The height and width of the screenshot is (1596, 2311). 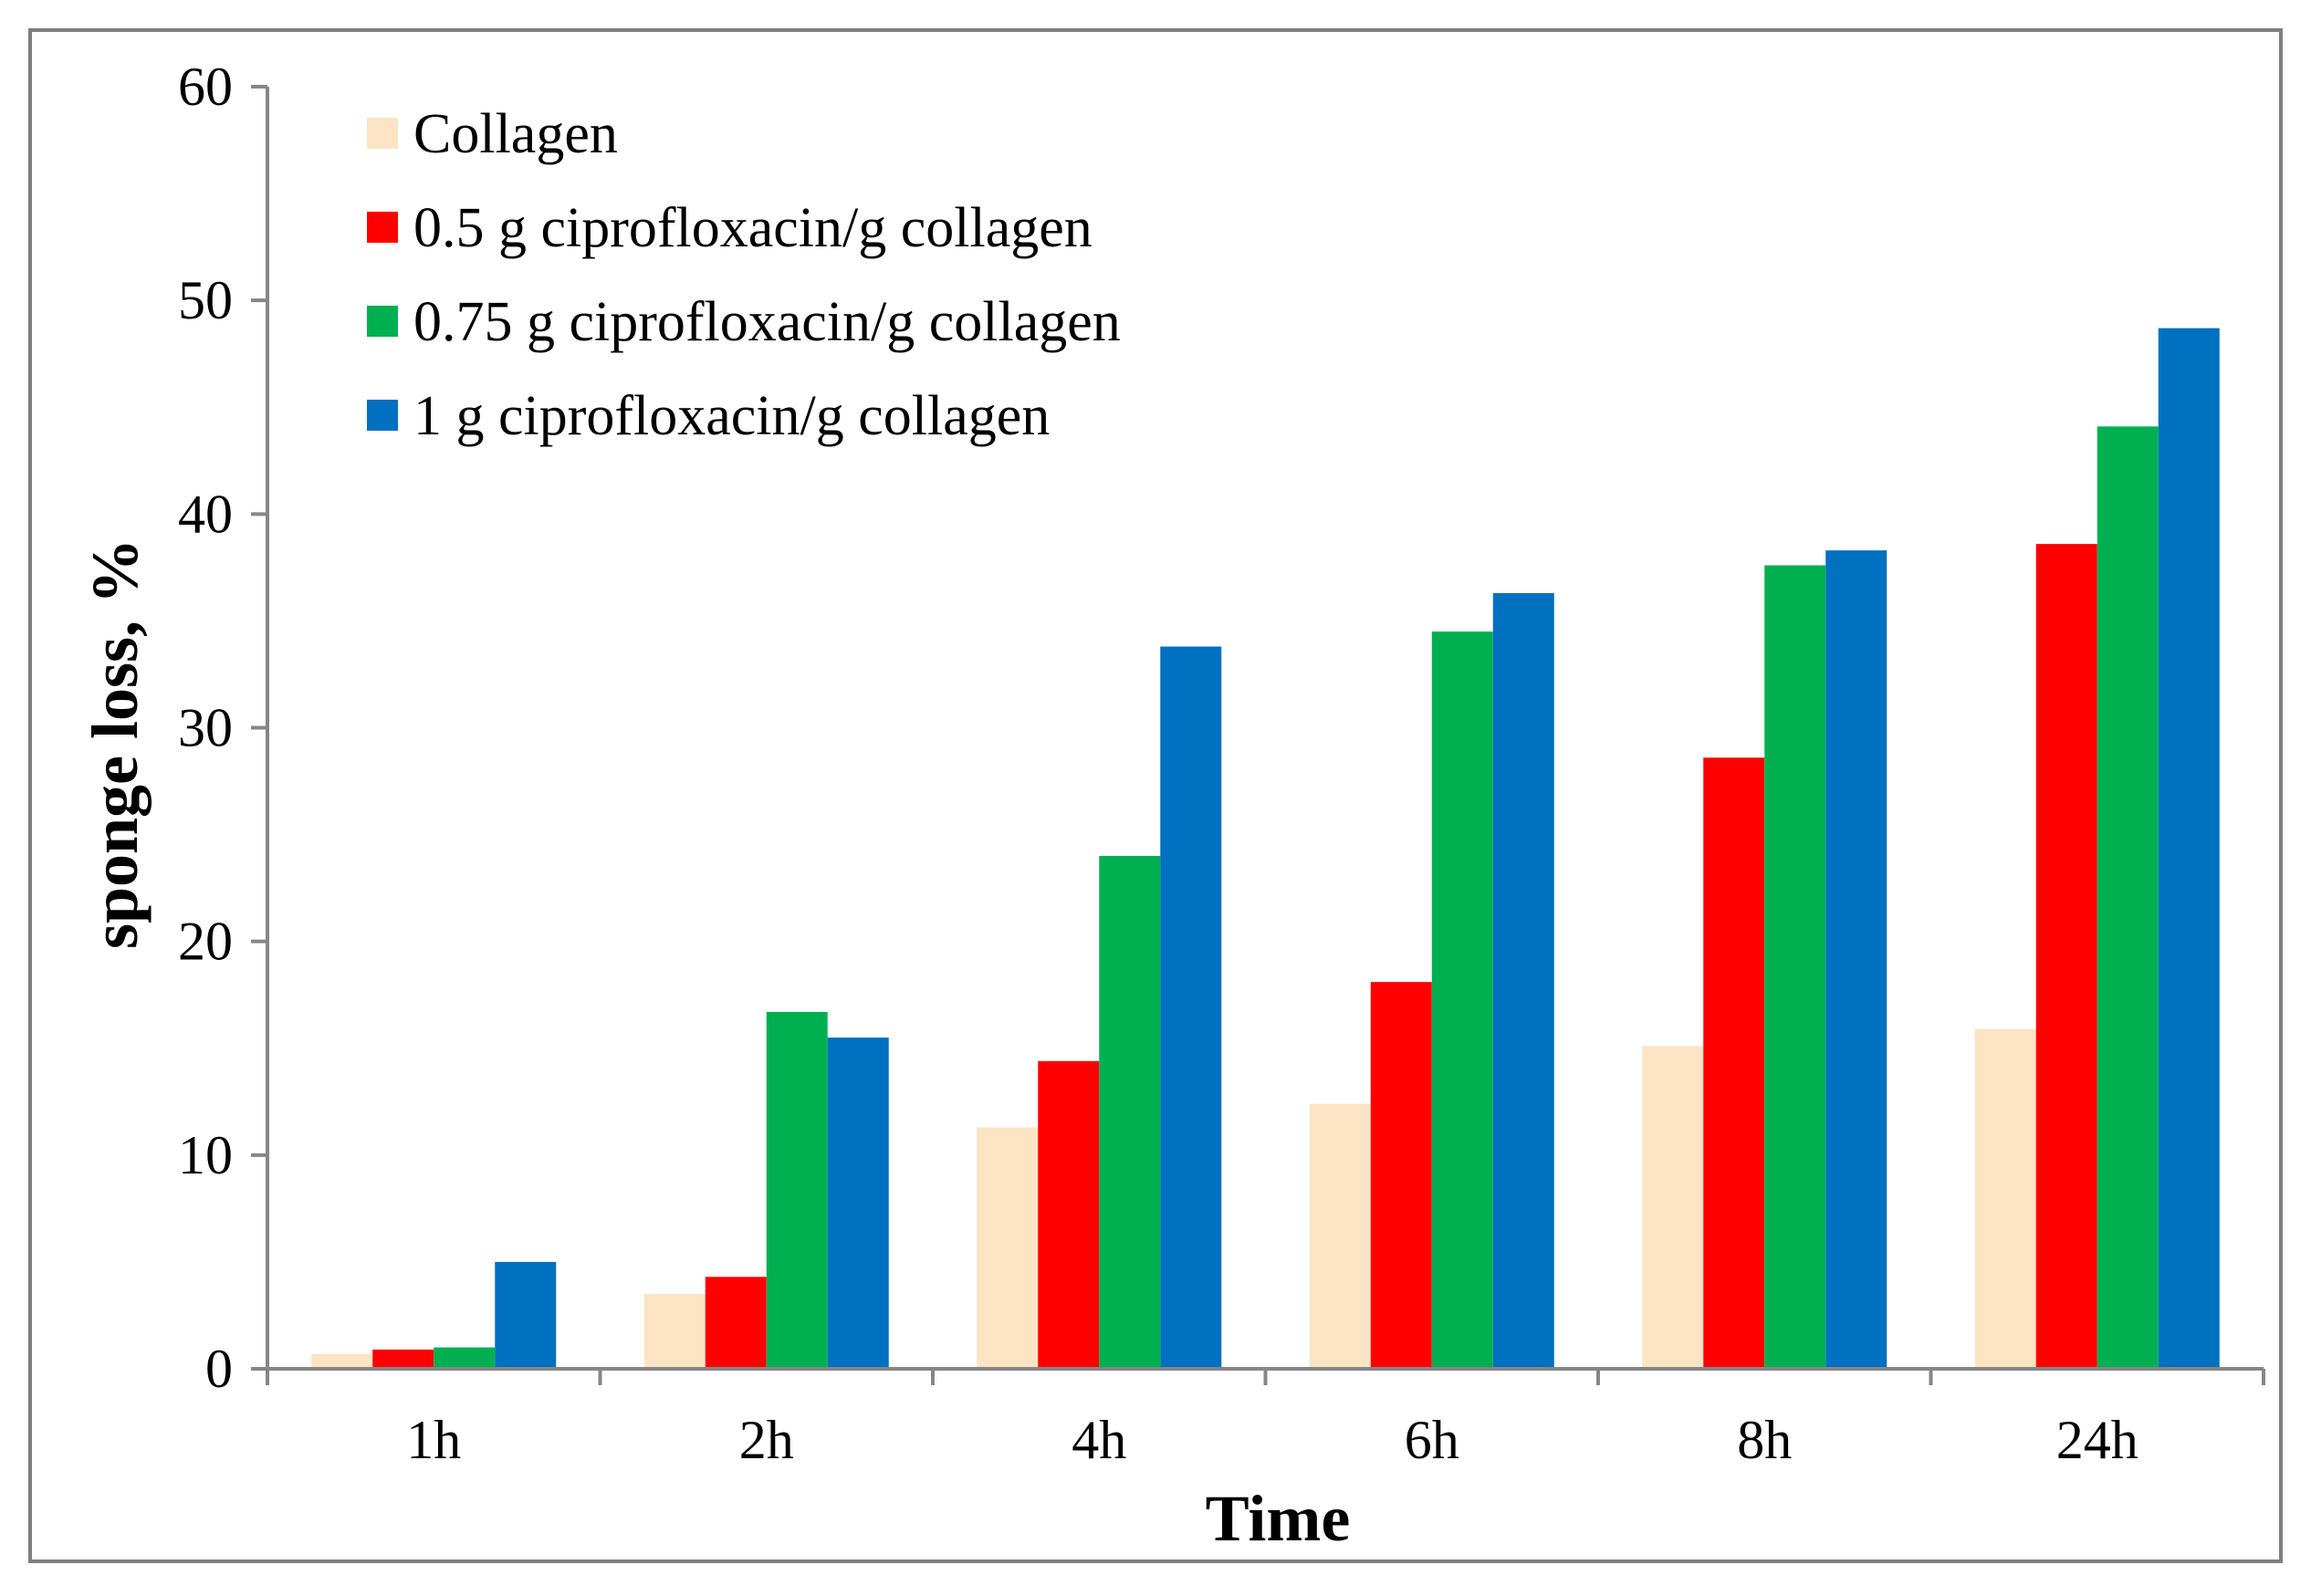 What do you see at coordinates (1279, 1519) in the screenshot?
I see `x-axis-title: Time` at bounding box center [1279, 1519].